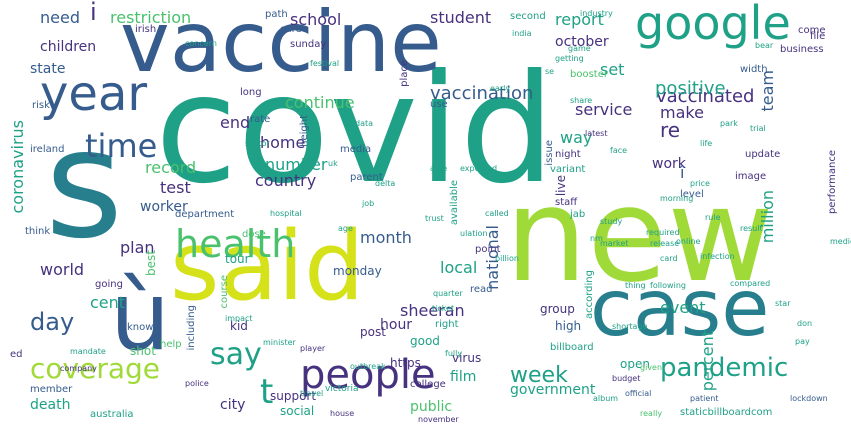  What do you see at coordinates (751, 176) in the screenshot?
I see `word-image: image` at bounding box center [751, 176].